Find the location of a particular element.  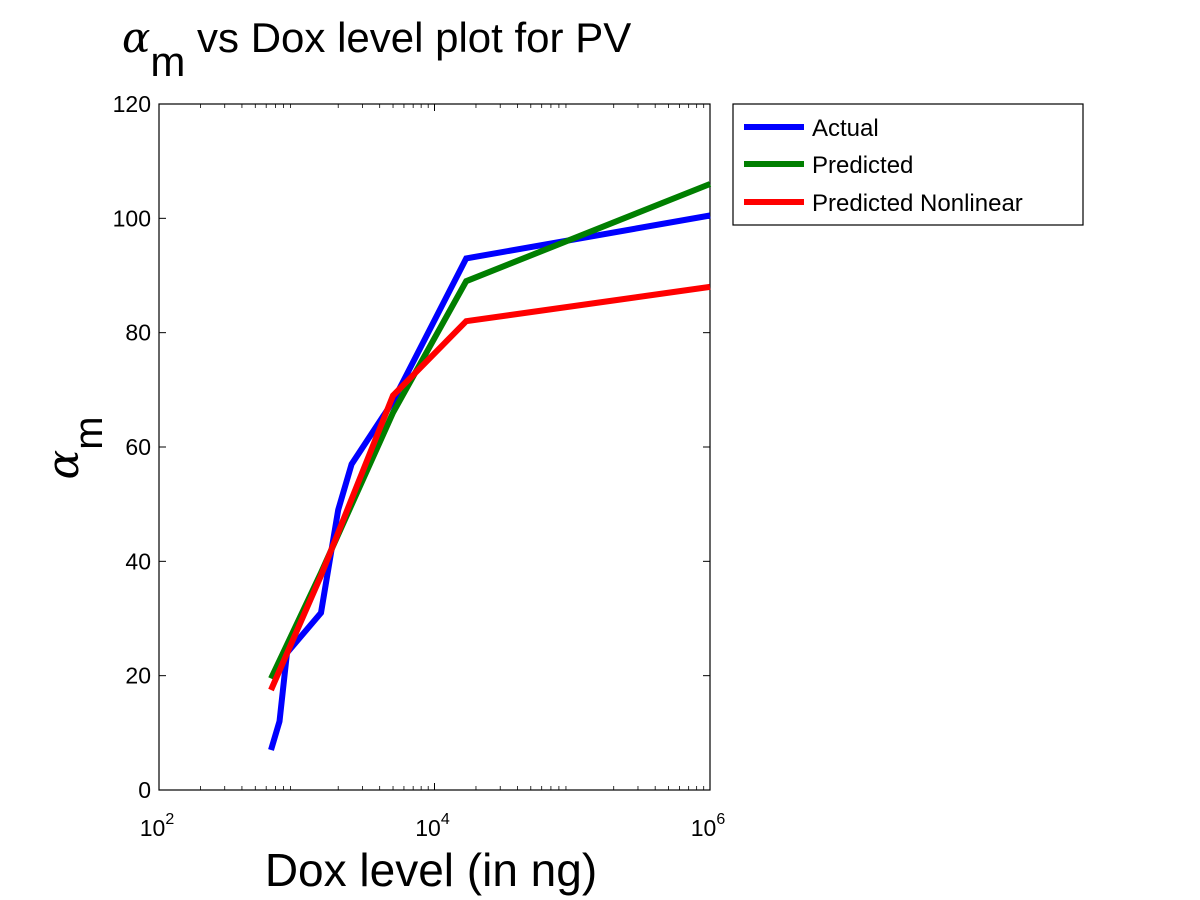

chart-title: αm vs Dox level plot for PV is located at coordinates (376, 49).